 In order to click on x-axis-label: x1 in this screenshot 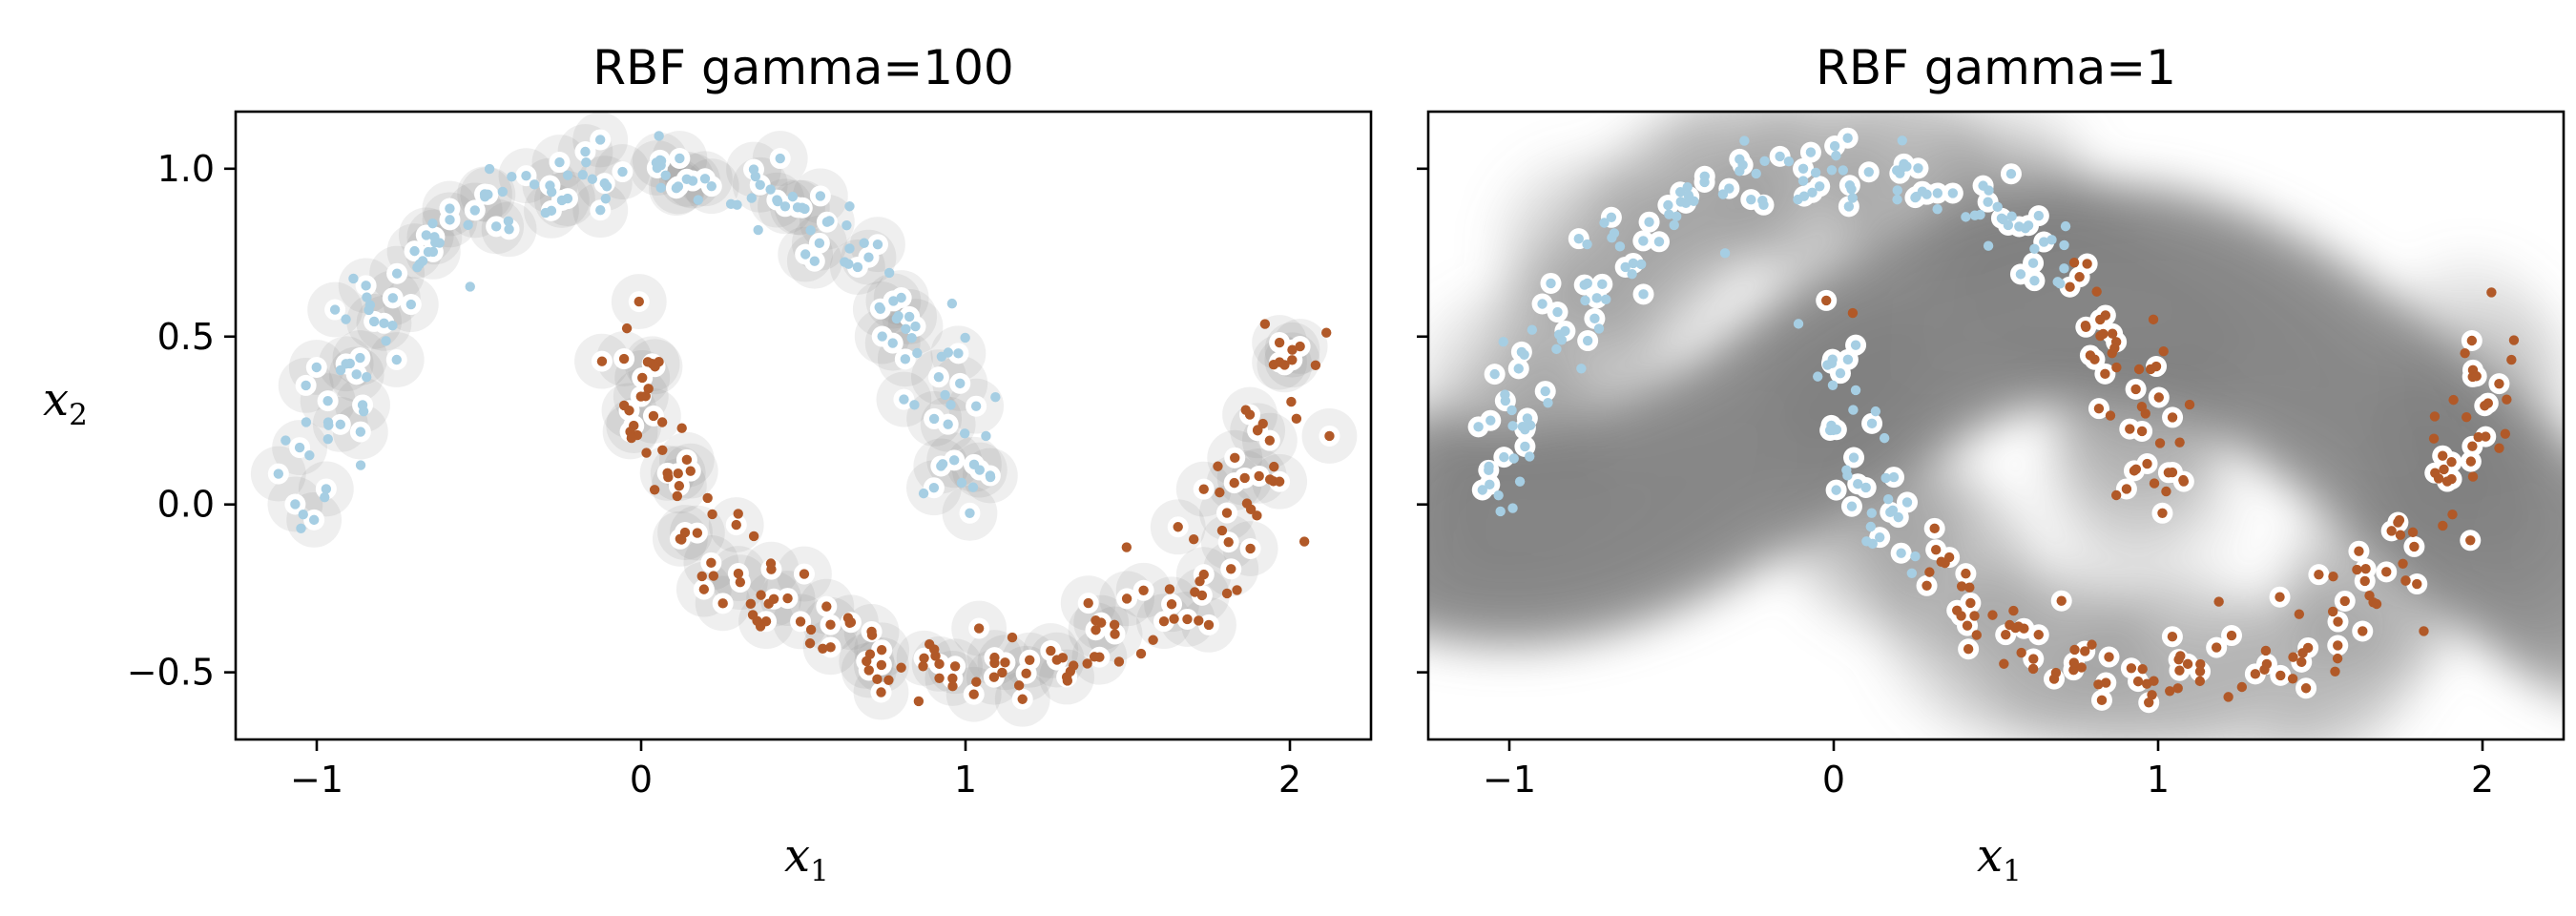, I will do `click(806, 858)`.